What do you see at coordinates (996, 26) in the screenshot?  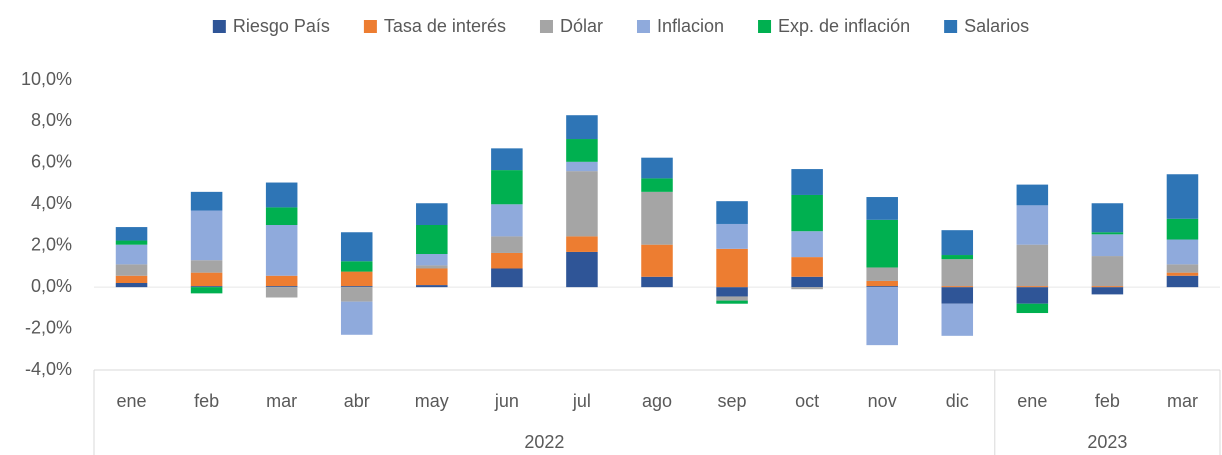 I see `legend-label: Salarios` at bounding box center [996, 26].